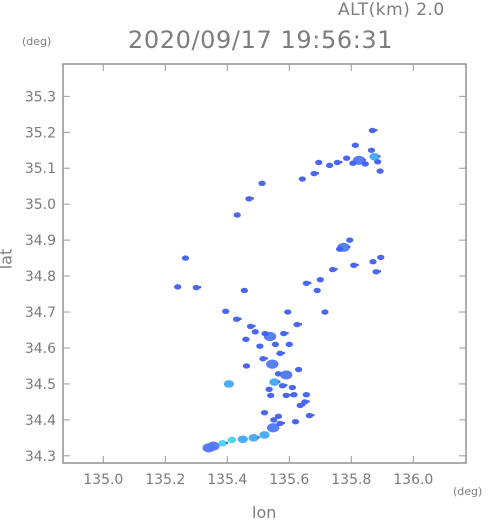  Describe the element at coordinates (40, 97) in the screenshot. I see `y-tick-label: 35.3` at that location.